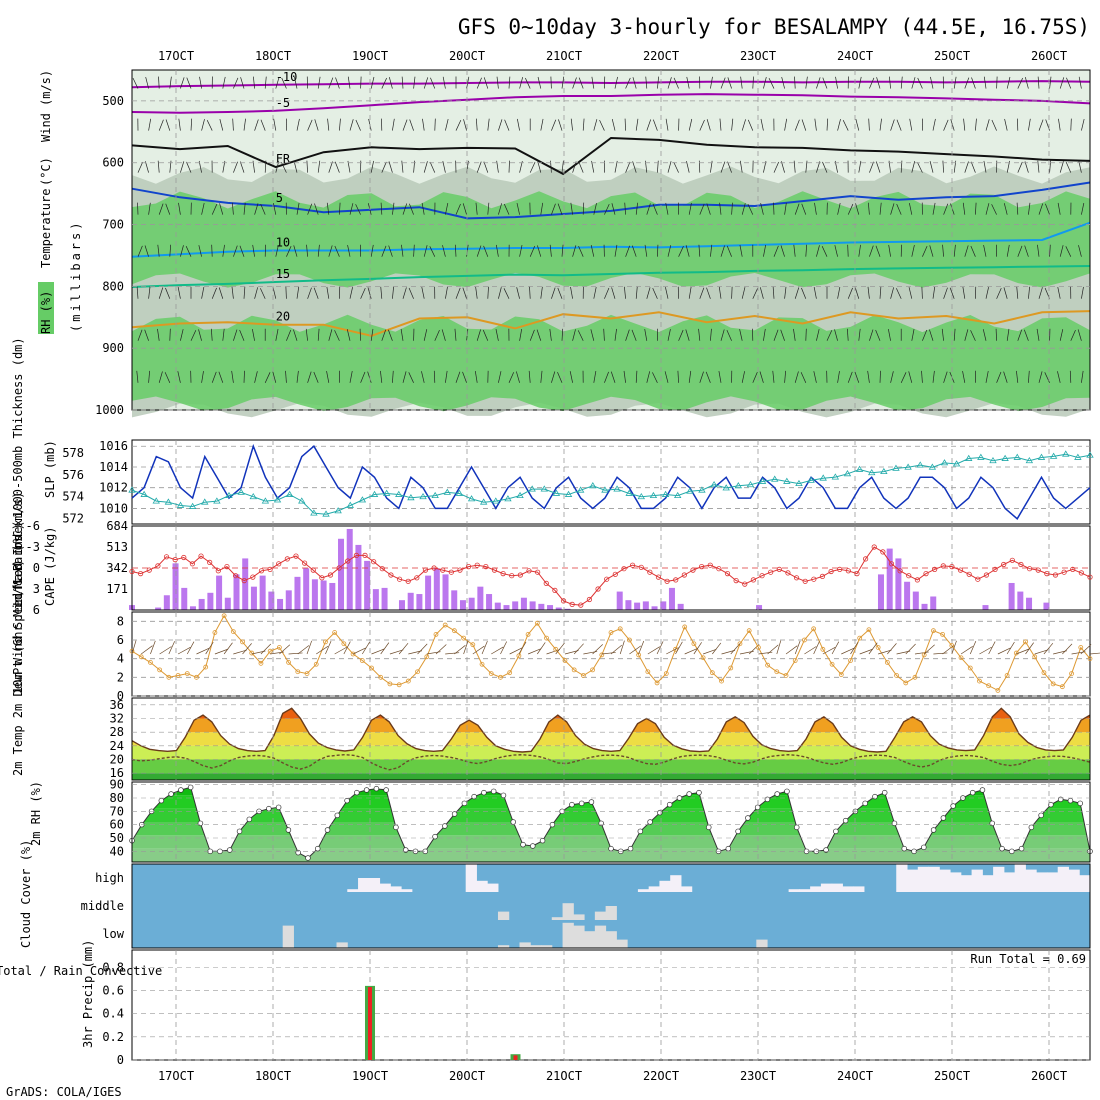 The image size is (1100, 1100). What do you see at coordinates (370, 1023) in the screenshot?
I see `precip-convective-bar` at bounding box center [370, 1023].